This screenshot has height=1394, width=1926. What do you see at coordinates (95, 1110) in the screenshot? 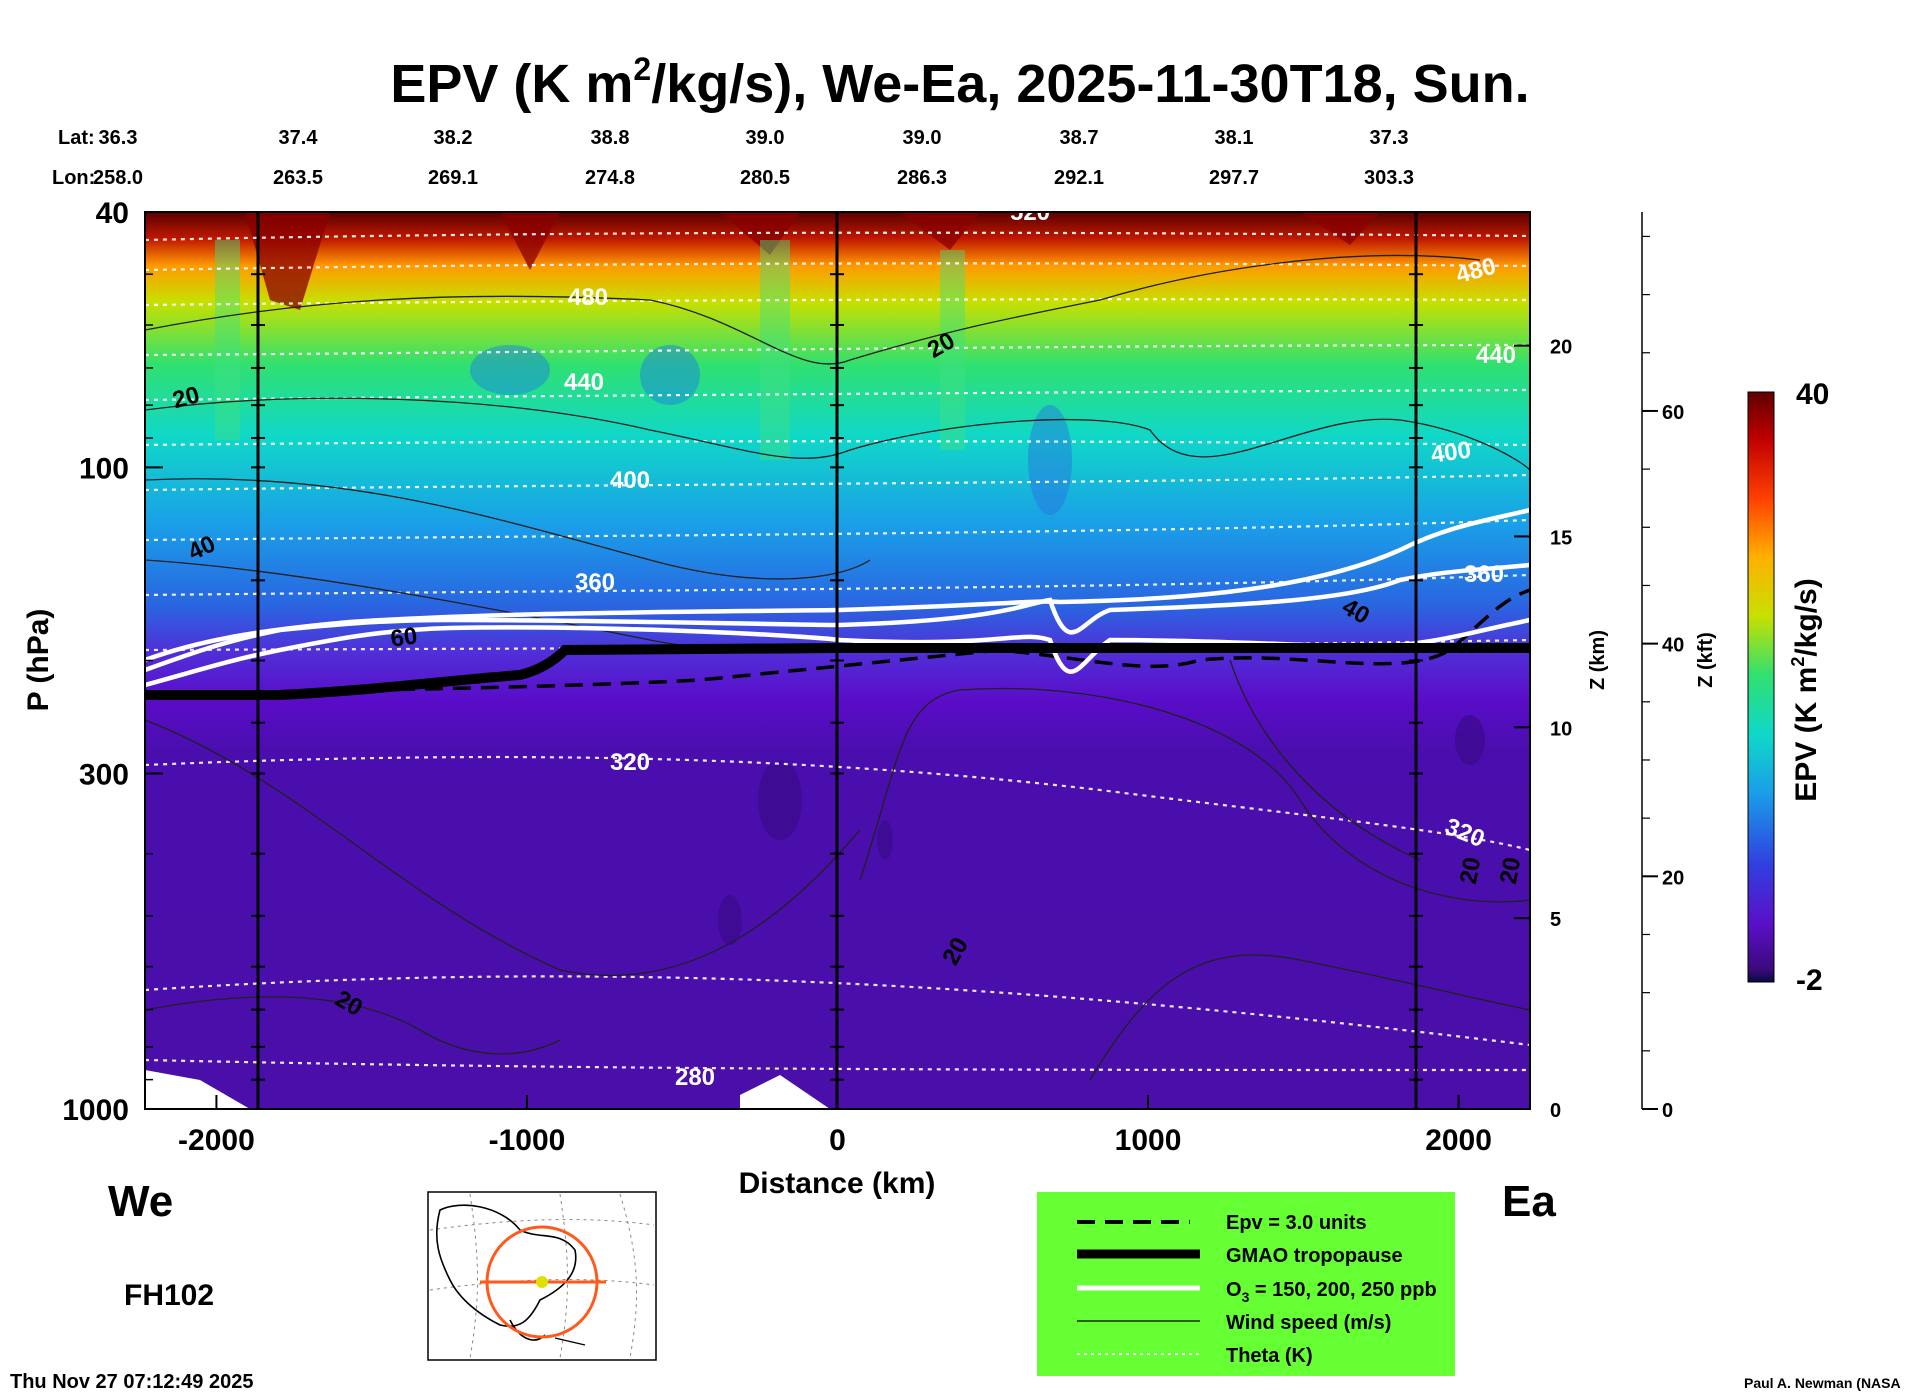
I see `y-tick-label: 1000` at bounding box center [95, 1110].